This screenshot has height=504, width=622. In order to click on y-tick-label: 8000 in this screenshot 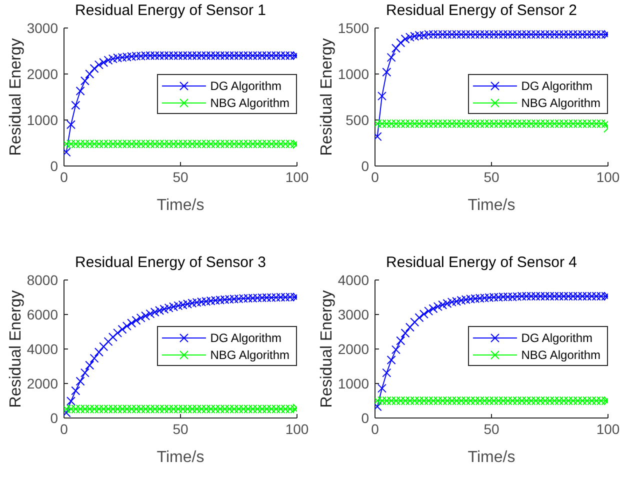, I will do `click(42, 280)`.